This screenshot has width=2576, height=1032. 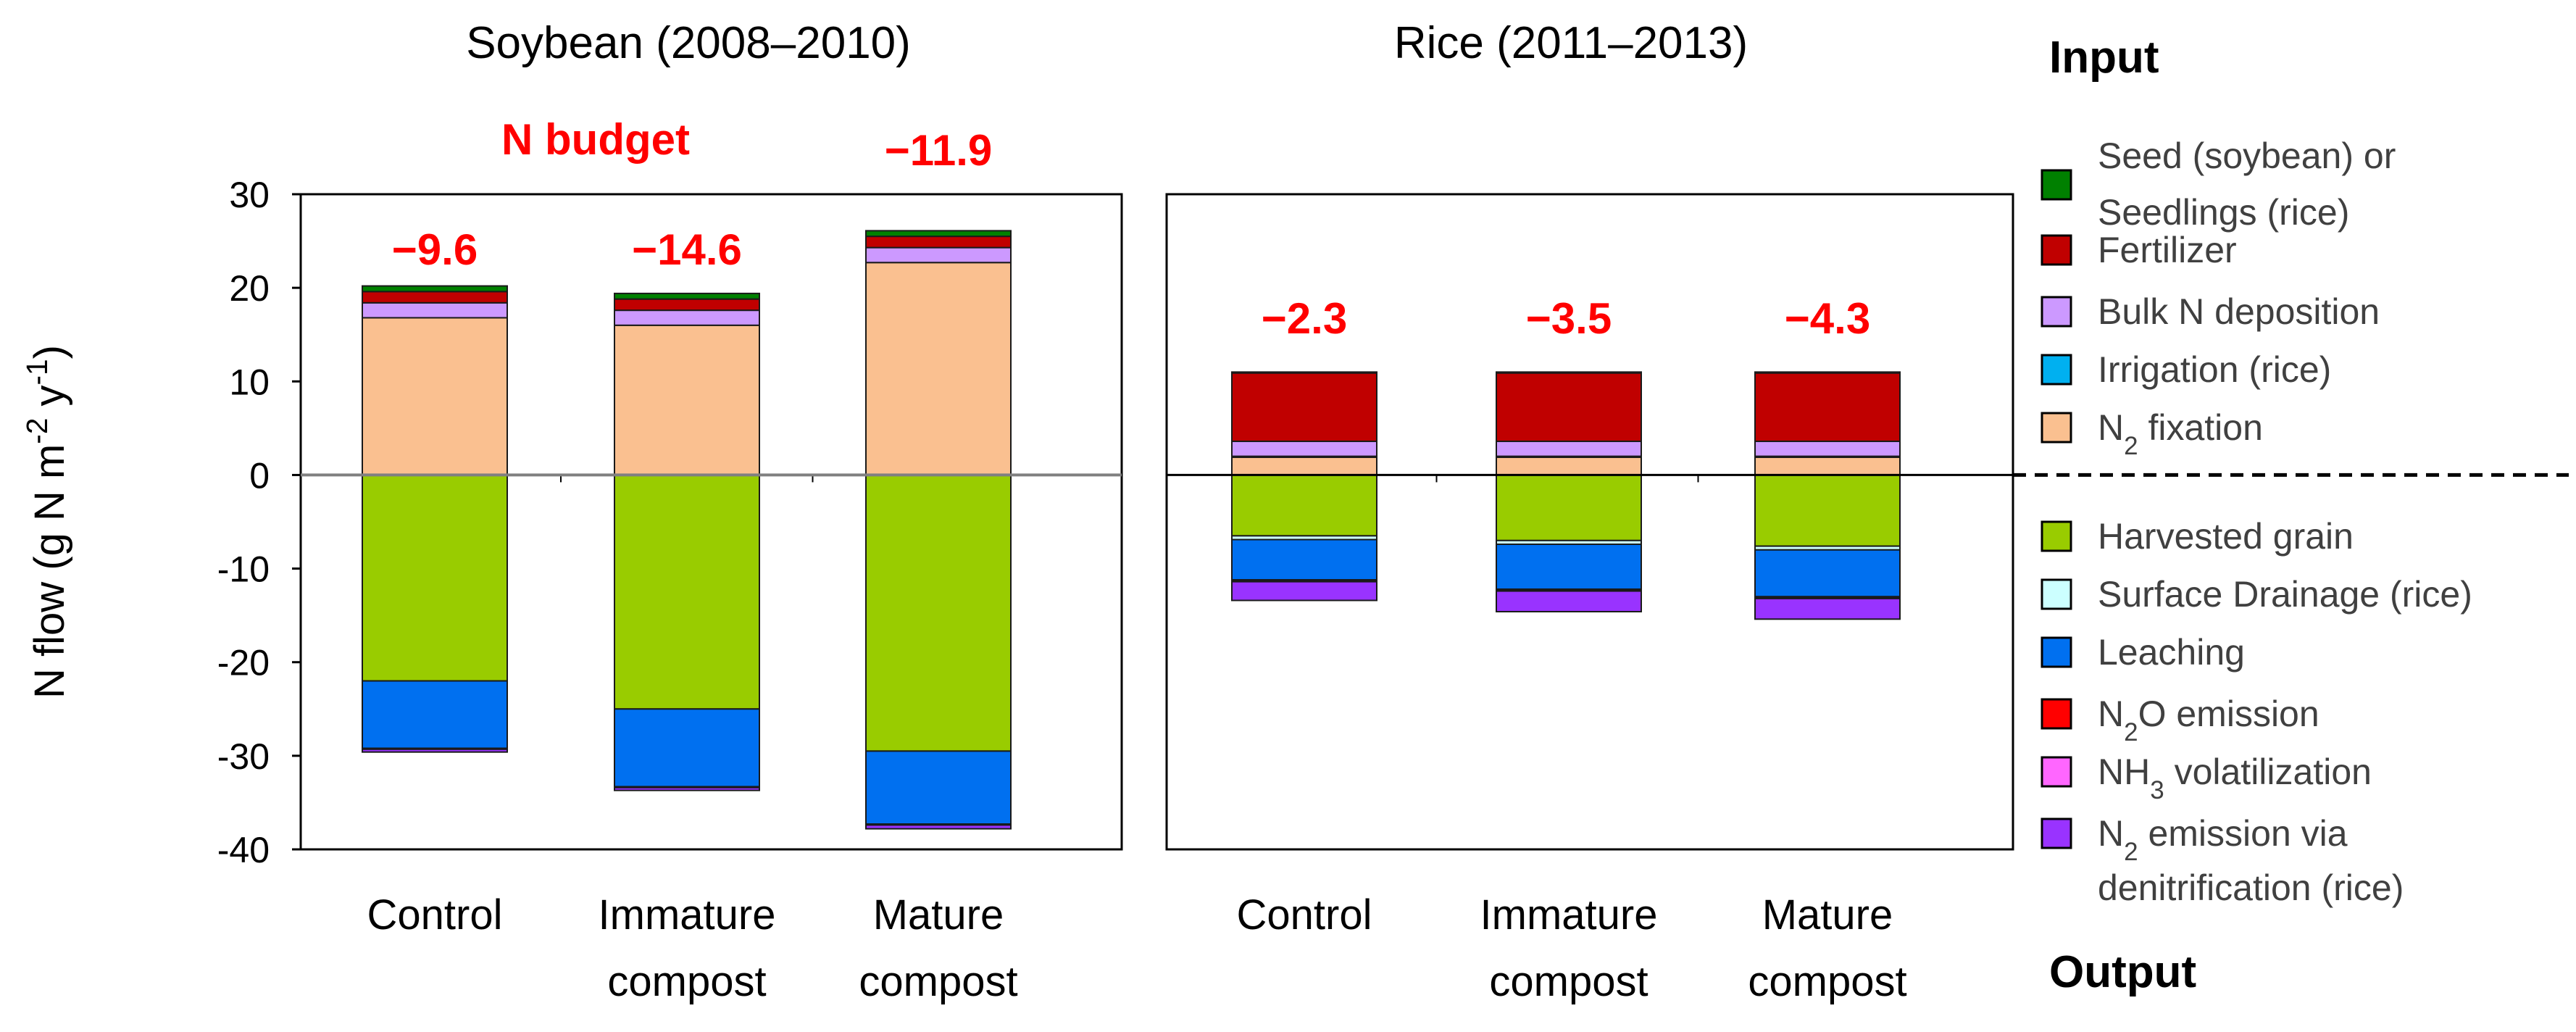 I want to click on budget-value: −14.6, so click(x=687, y=249).